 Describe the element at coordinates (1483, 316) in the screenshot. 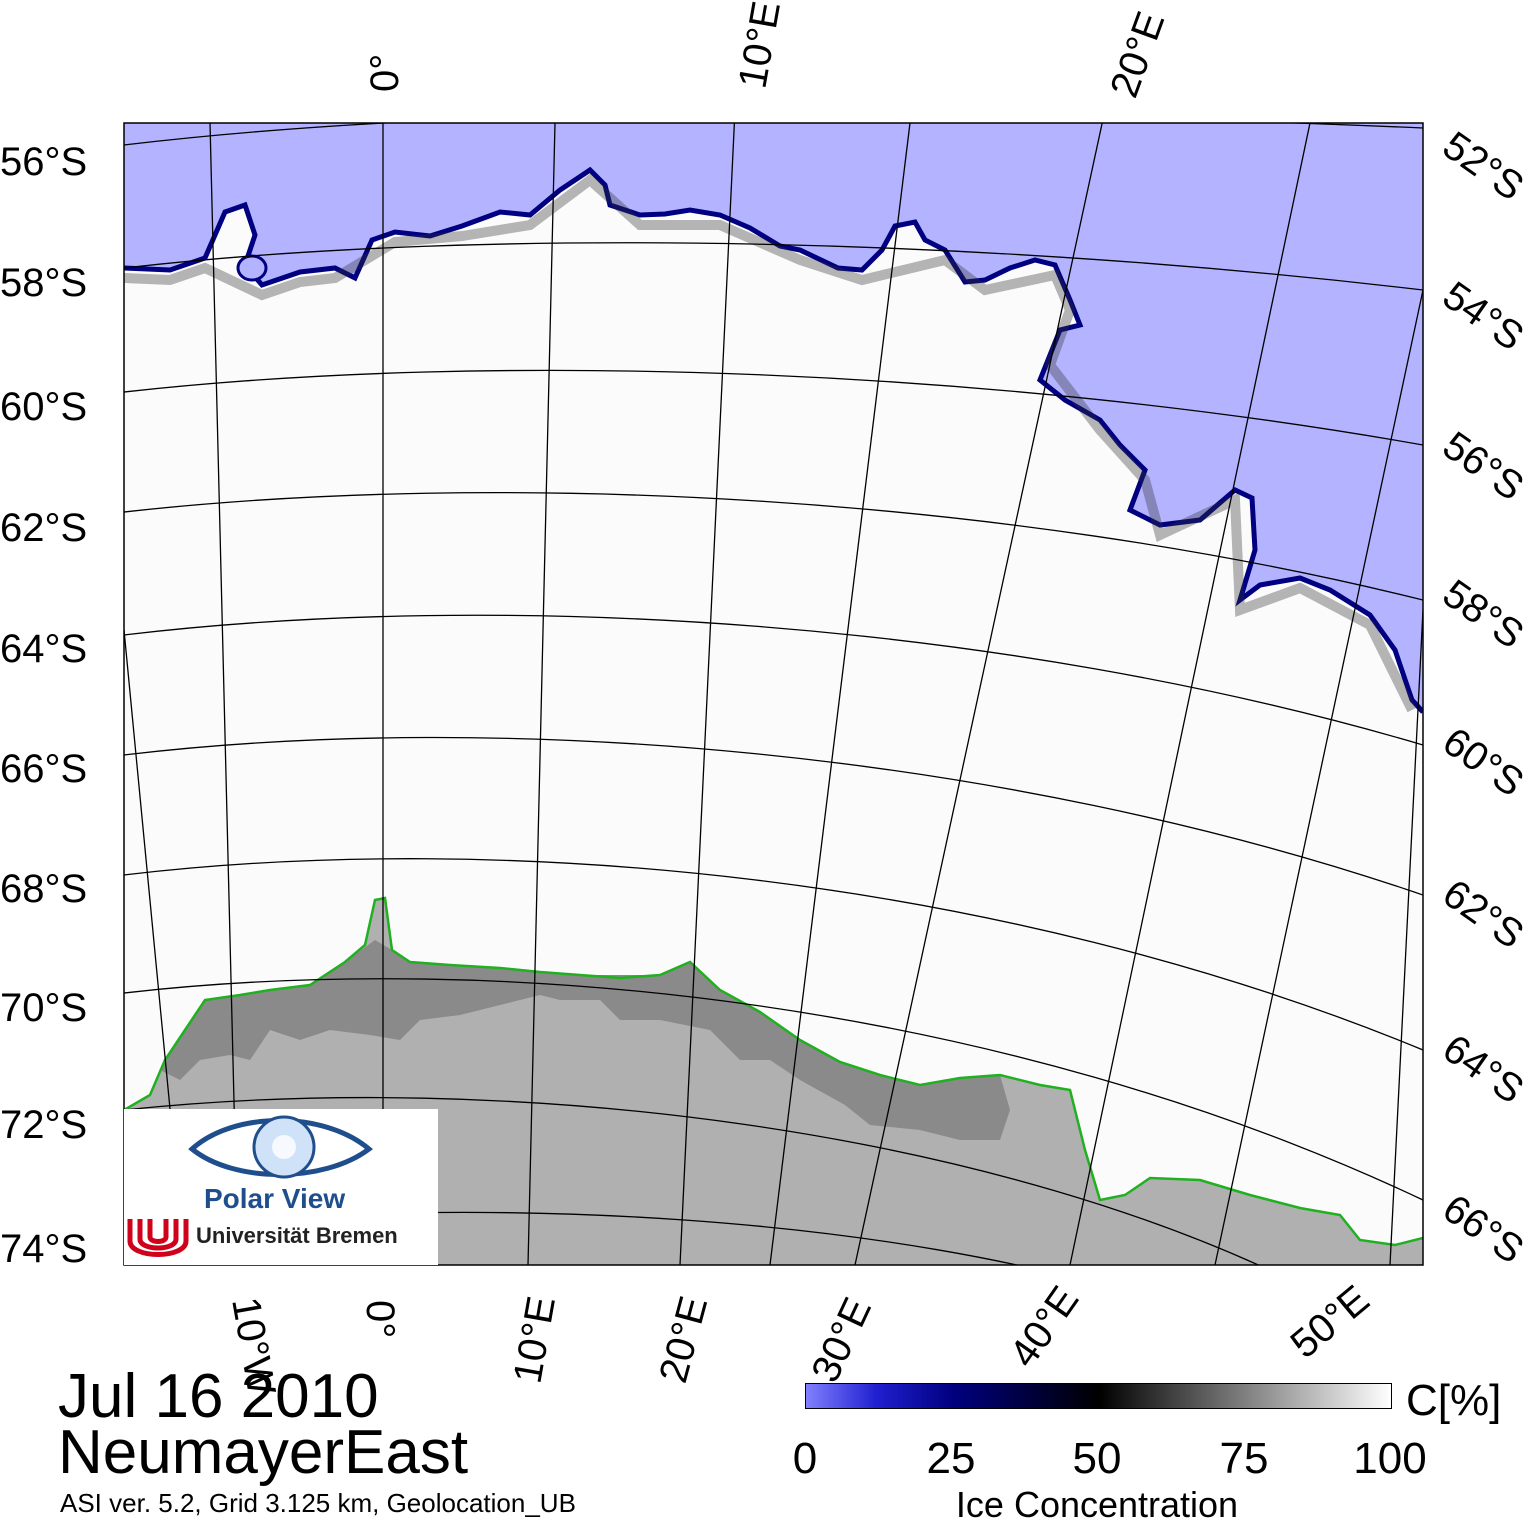

I see `lat-label: 54°S` at that location.